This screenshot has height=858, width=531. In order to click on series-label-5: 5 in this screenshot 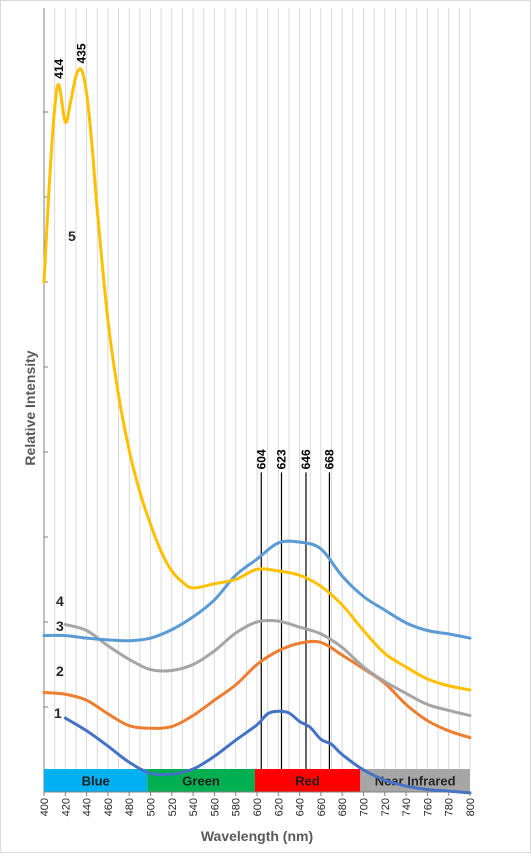, I will do `click(72, 236)`.